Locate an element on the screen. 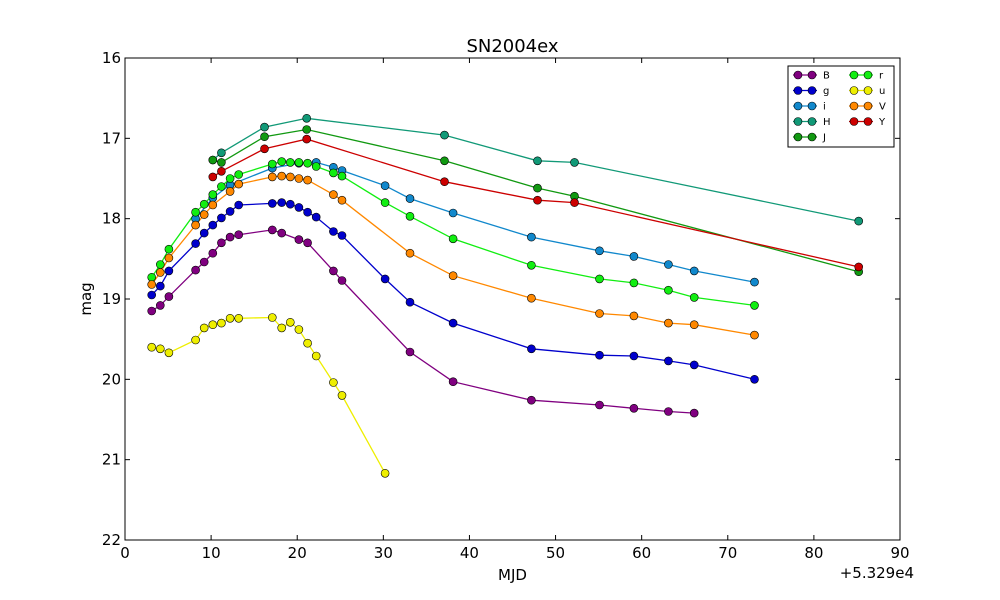 This screenshot has width=1000, height=600. y-tick-label: 17 is located at coordinates (111, 138).